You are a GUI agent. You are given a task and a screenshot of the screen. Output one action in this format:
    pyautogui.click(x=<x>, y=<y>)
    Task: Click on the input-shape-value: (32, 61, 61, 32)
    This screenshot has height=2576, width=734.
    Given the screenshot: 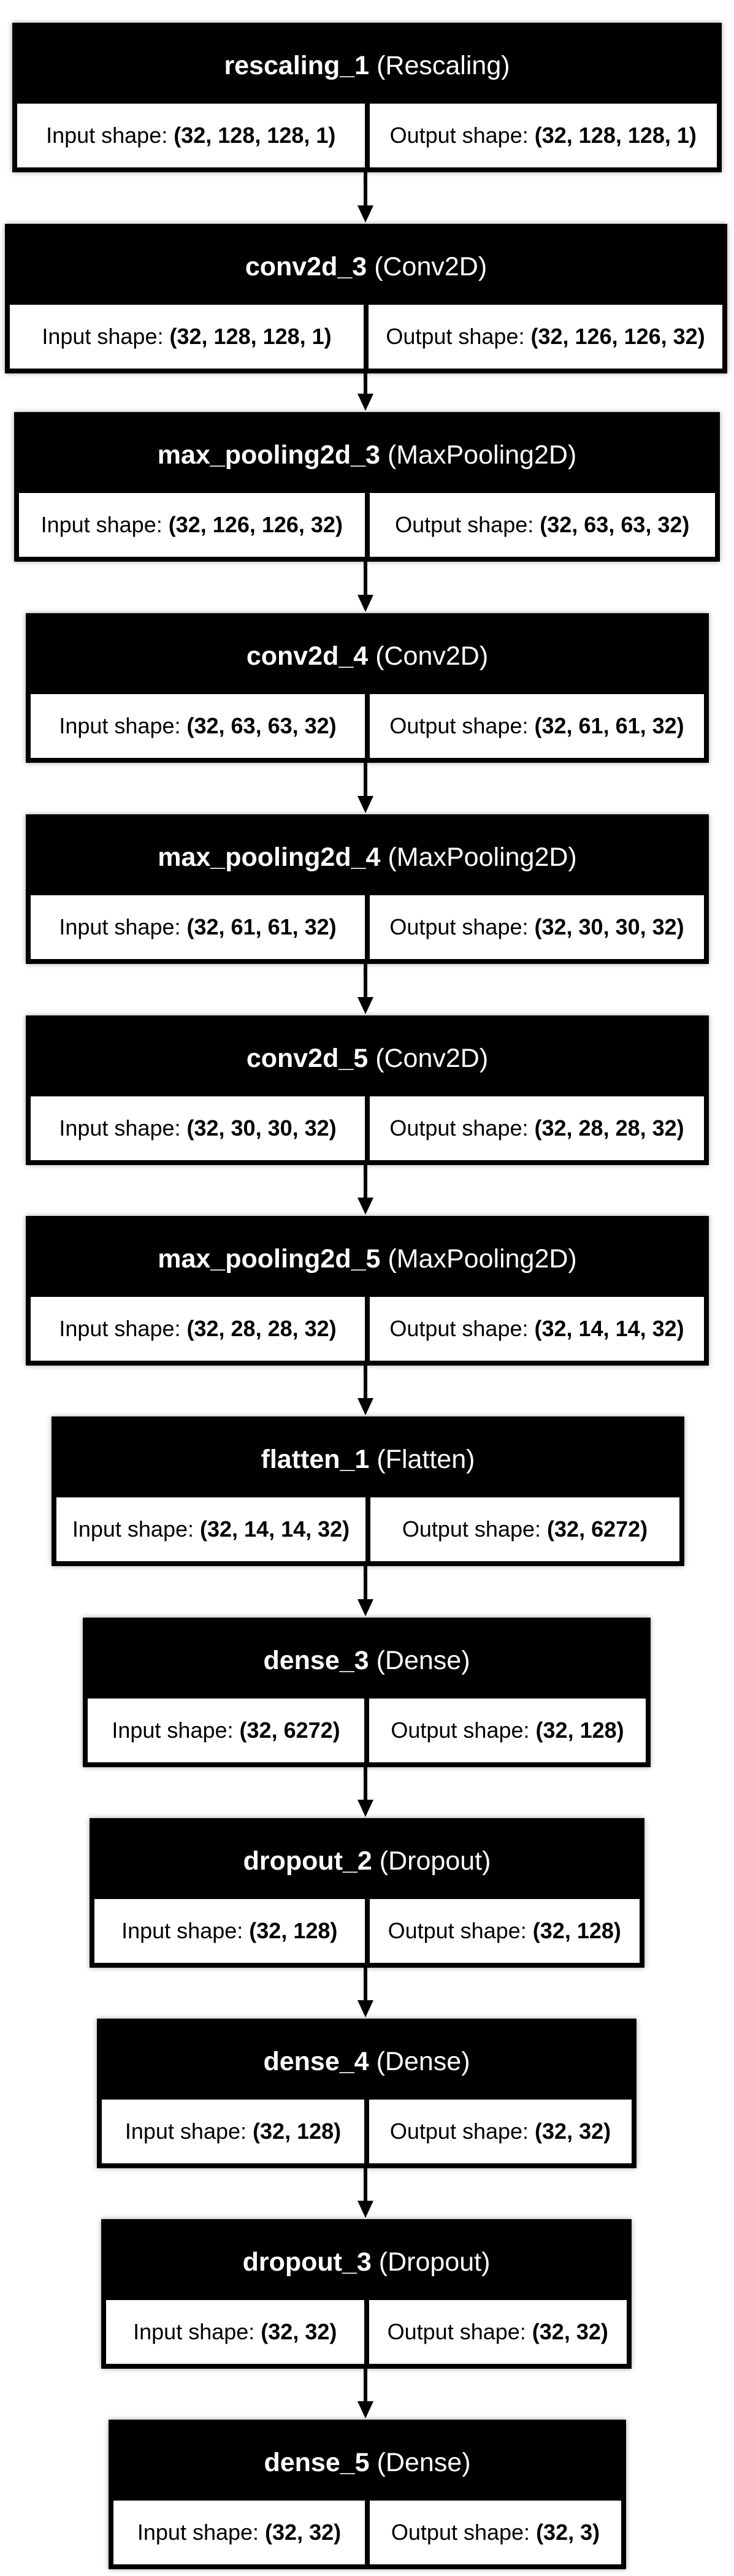 What is the action you would take?
    pyautogui.click(x=261, y=926)
    